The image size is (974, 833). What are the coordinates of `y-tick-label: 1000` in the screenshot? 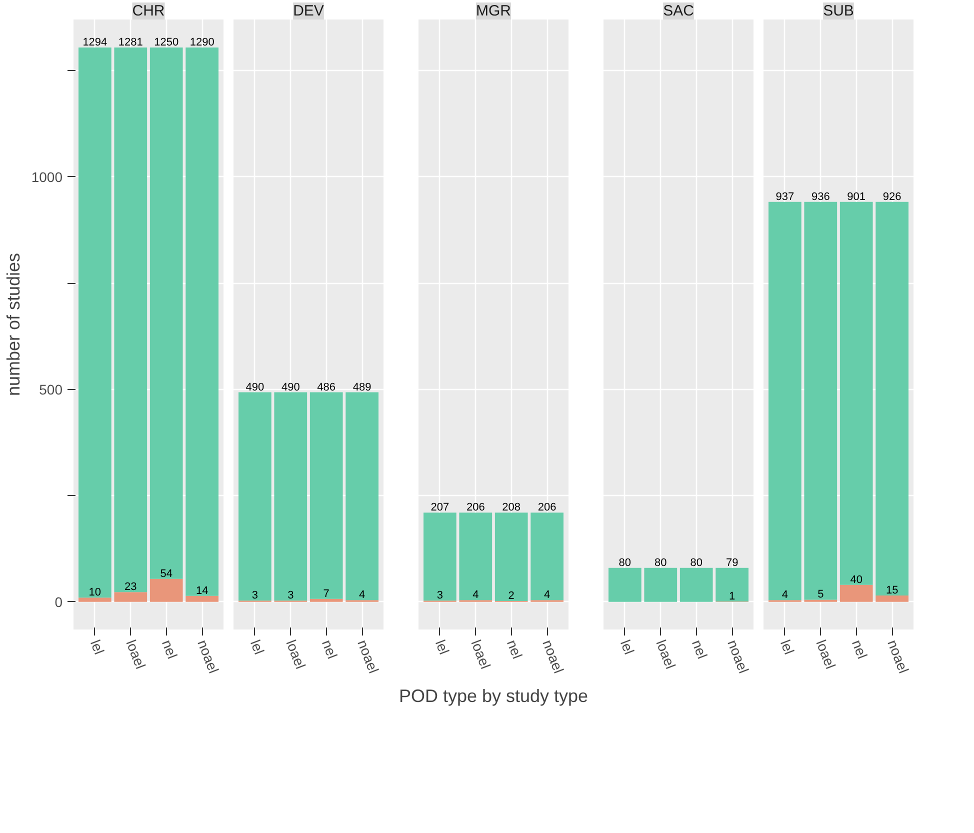 It's located at (47, 176).